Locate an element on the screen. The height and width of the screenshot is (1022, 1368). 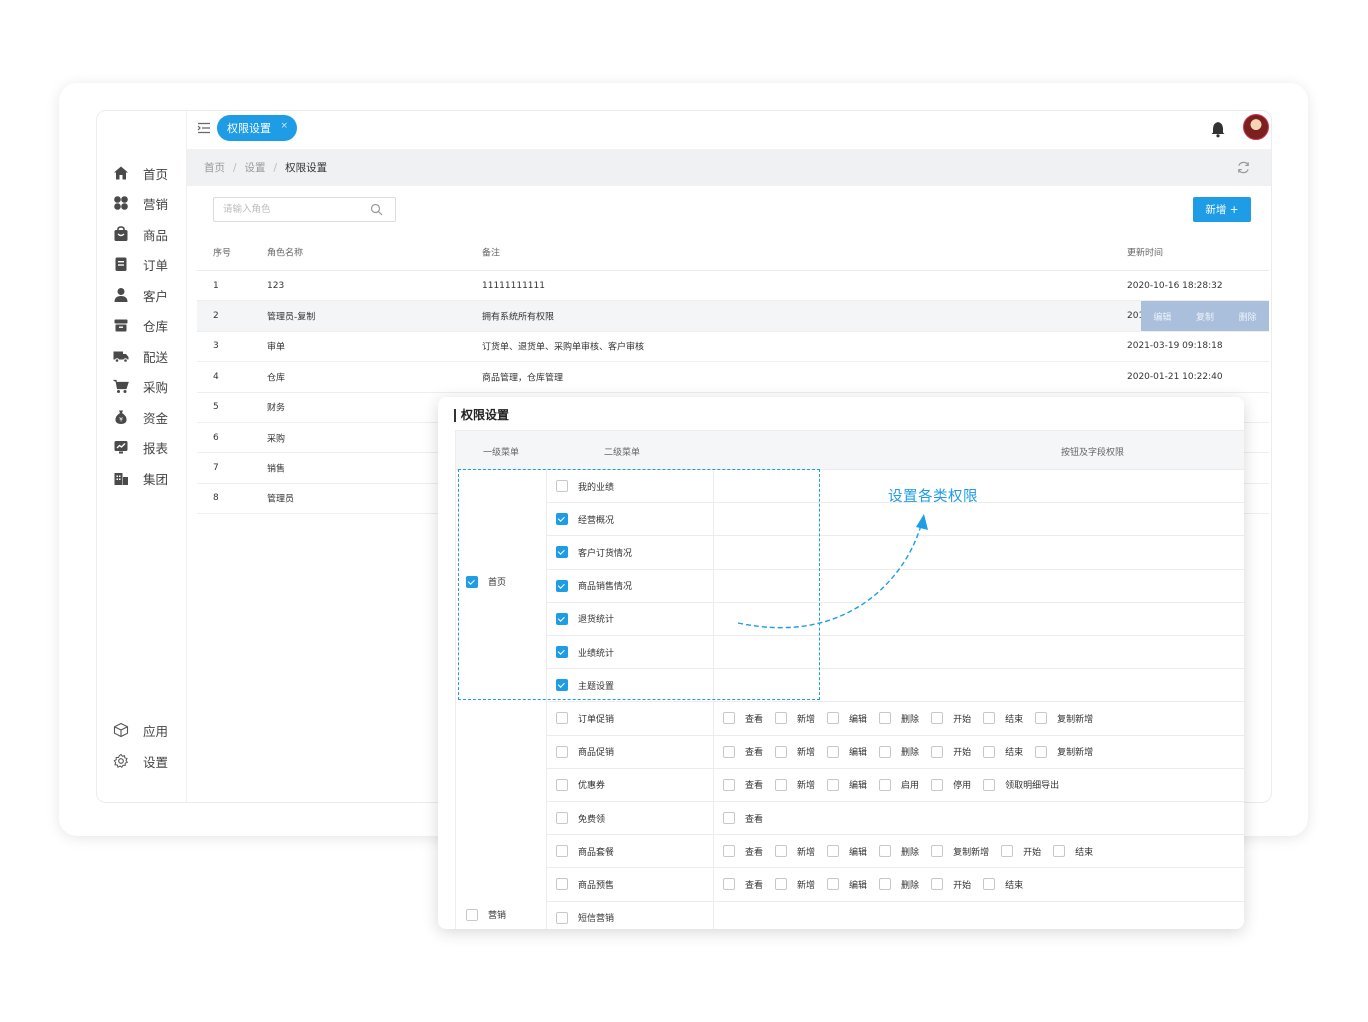
sidebar-item-customer: 客户 is located at coordinates (140, 295).